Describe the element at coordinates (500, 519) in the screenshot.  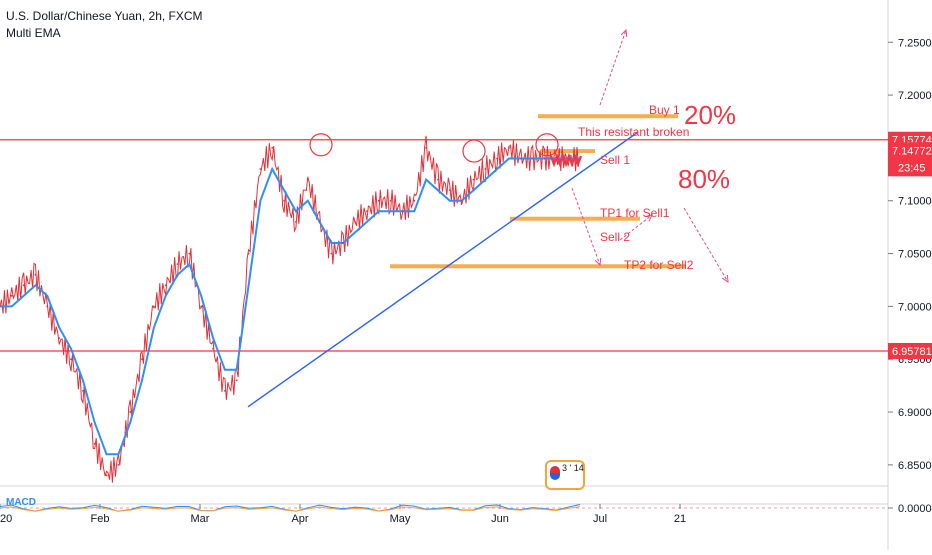
I see `time-tick-label: Jun` at that location.